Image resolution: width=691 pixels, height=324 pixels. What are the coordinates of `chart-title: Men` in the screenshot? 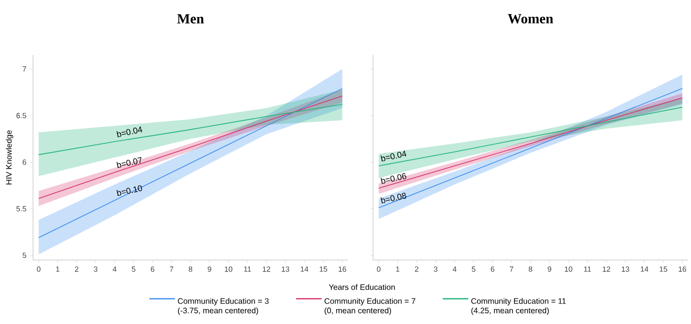 It's located at (190, 19).